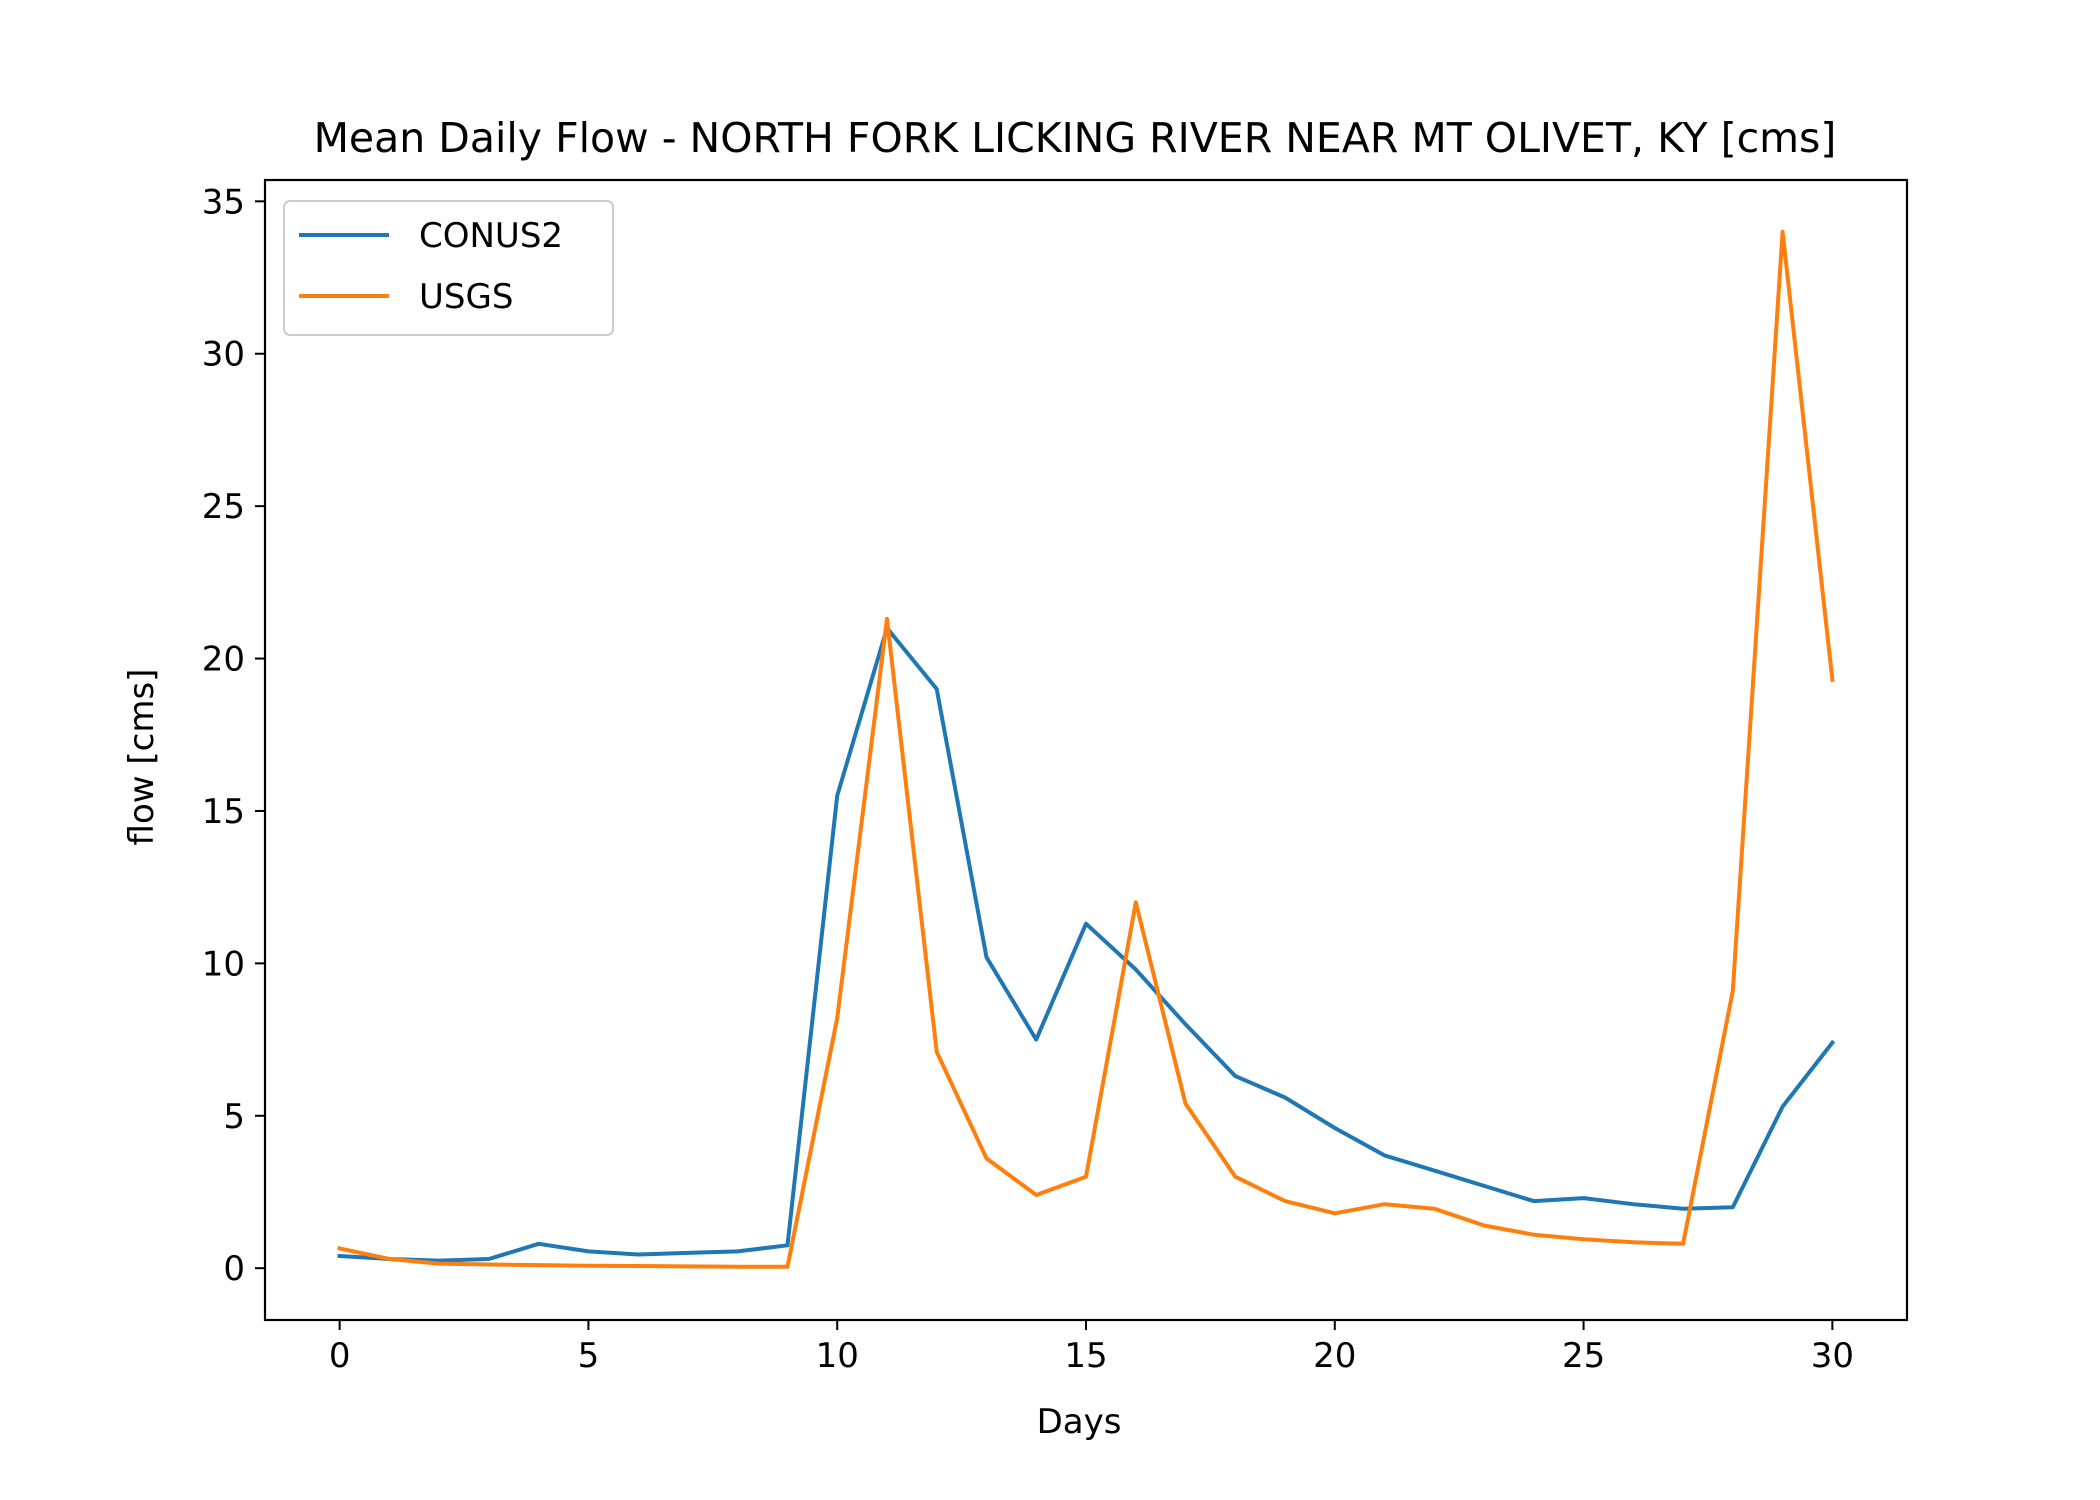 This screenshot has height=1500, width=2100. I want to click on y-tick-label: 20, so click(223, 660).